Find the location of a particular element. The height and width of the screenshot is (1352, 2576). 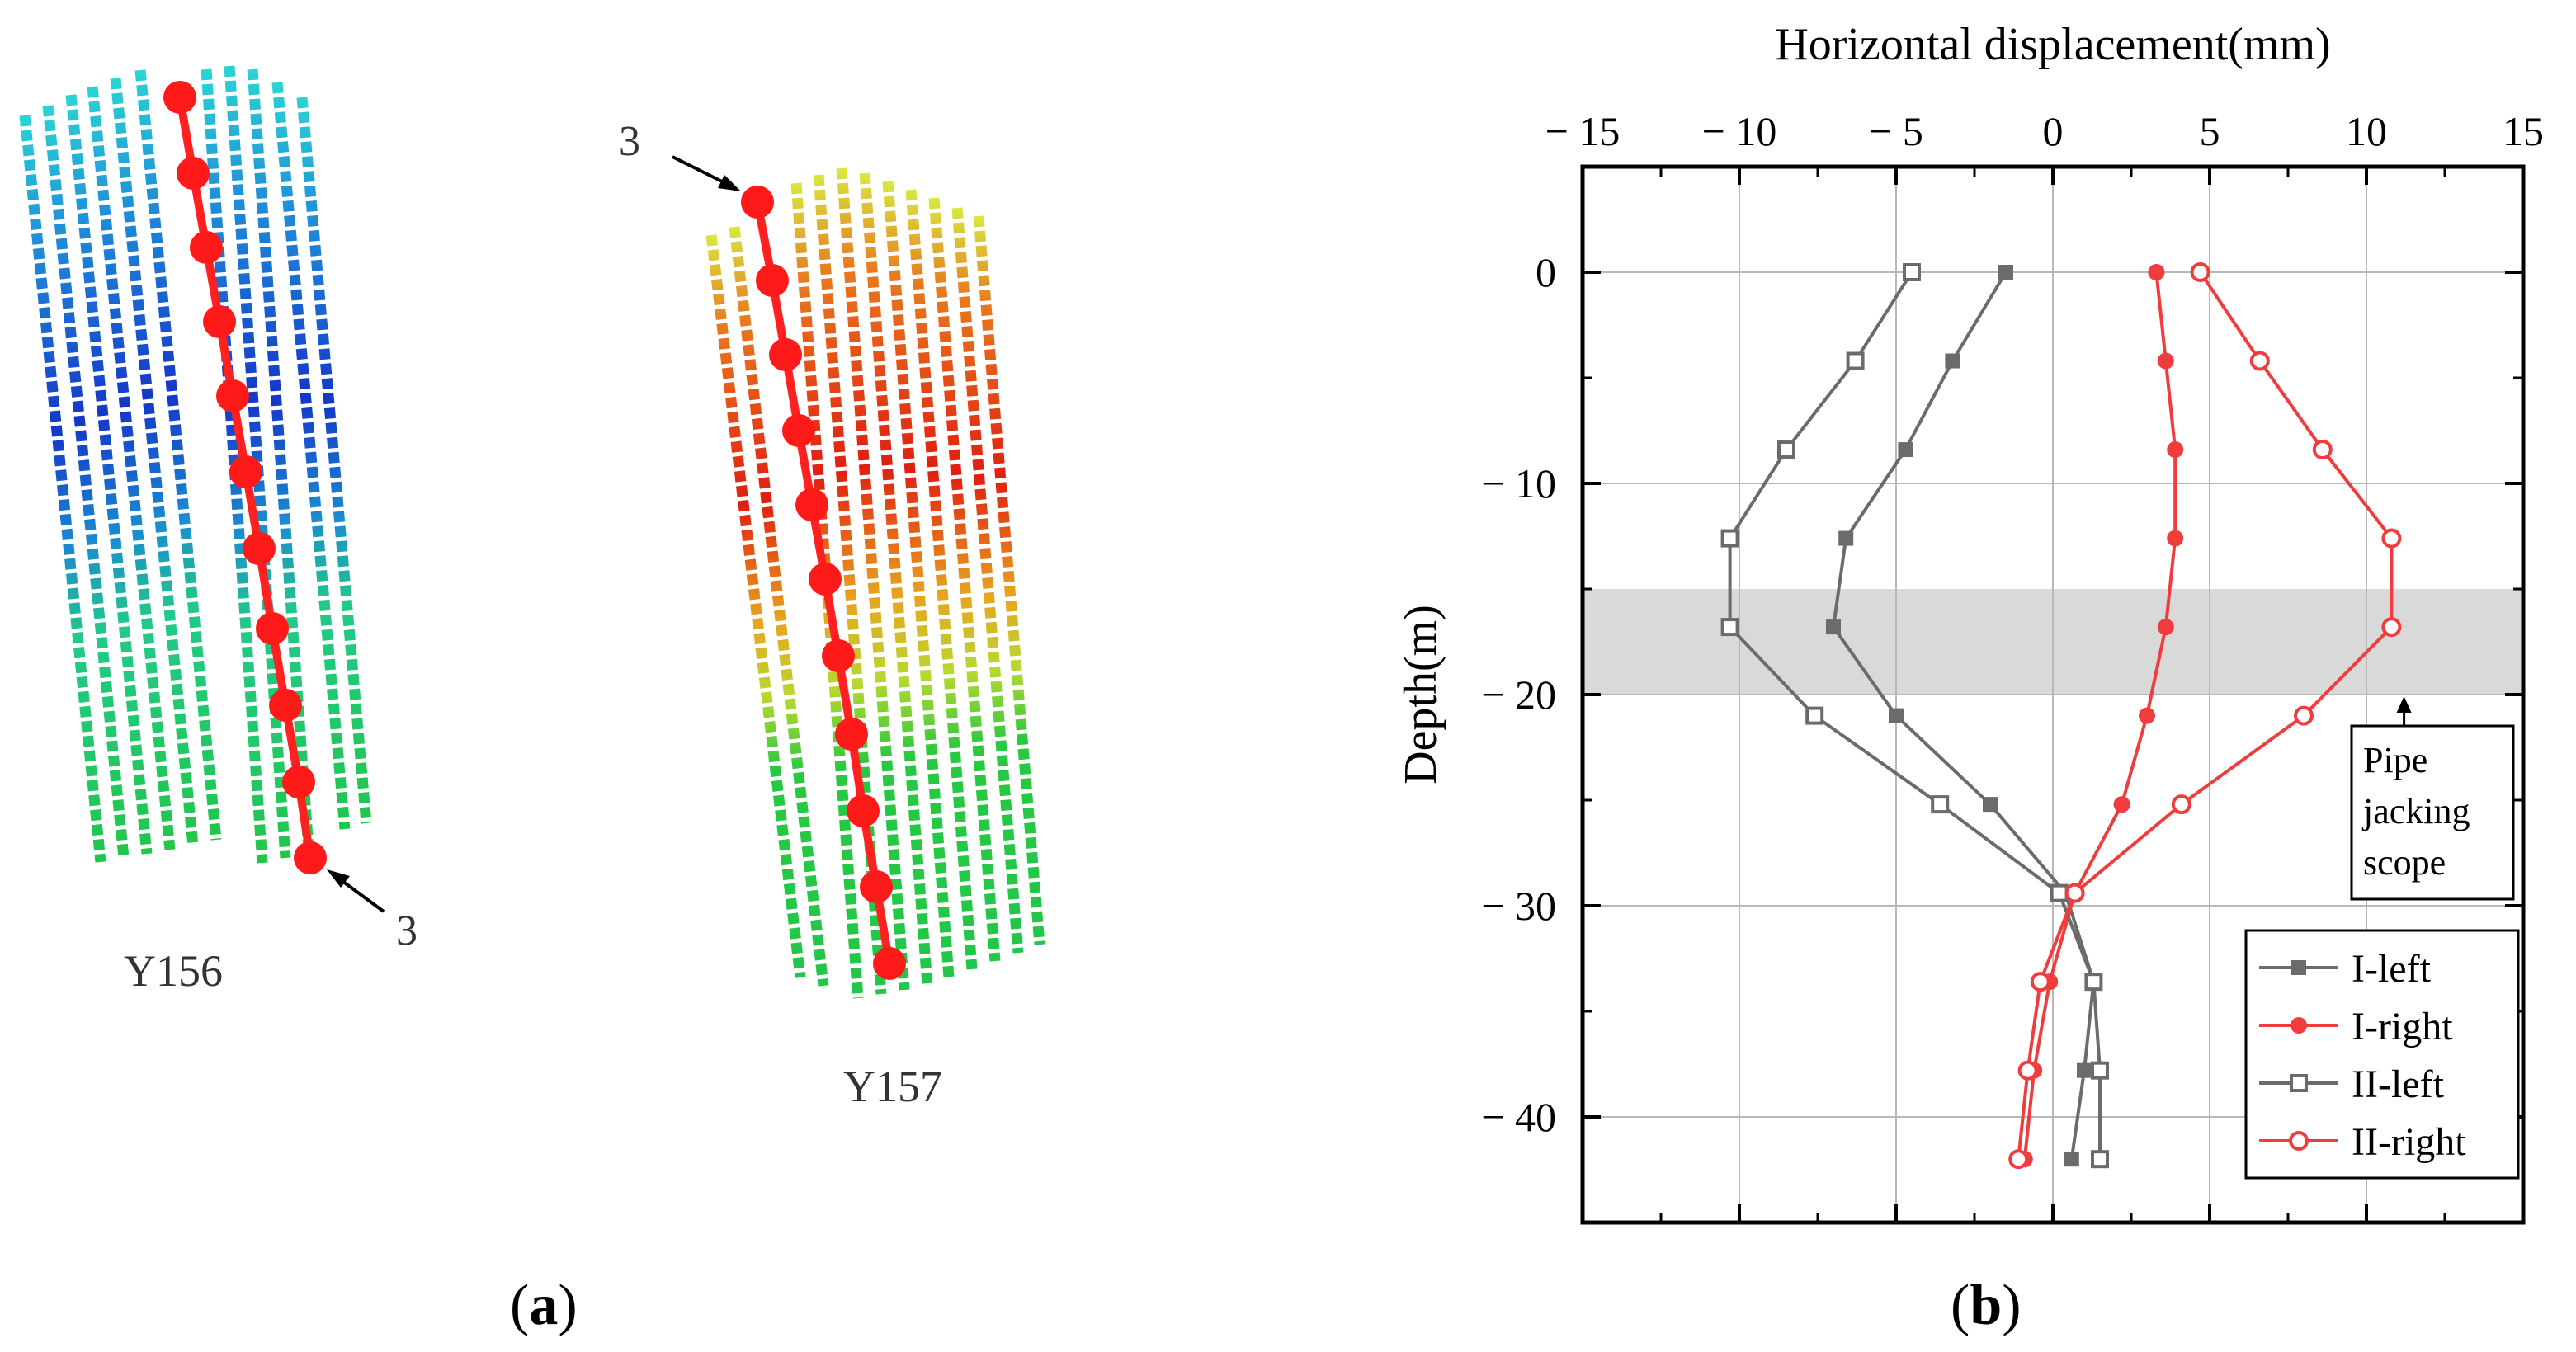

y-tick-label: − 10 is located at coordinates (1518, 483).